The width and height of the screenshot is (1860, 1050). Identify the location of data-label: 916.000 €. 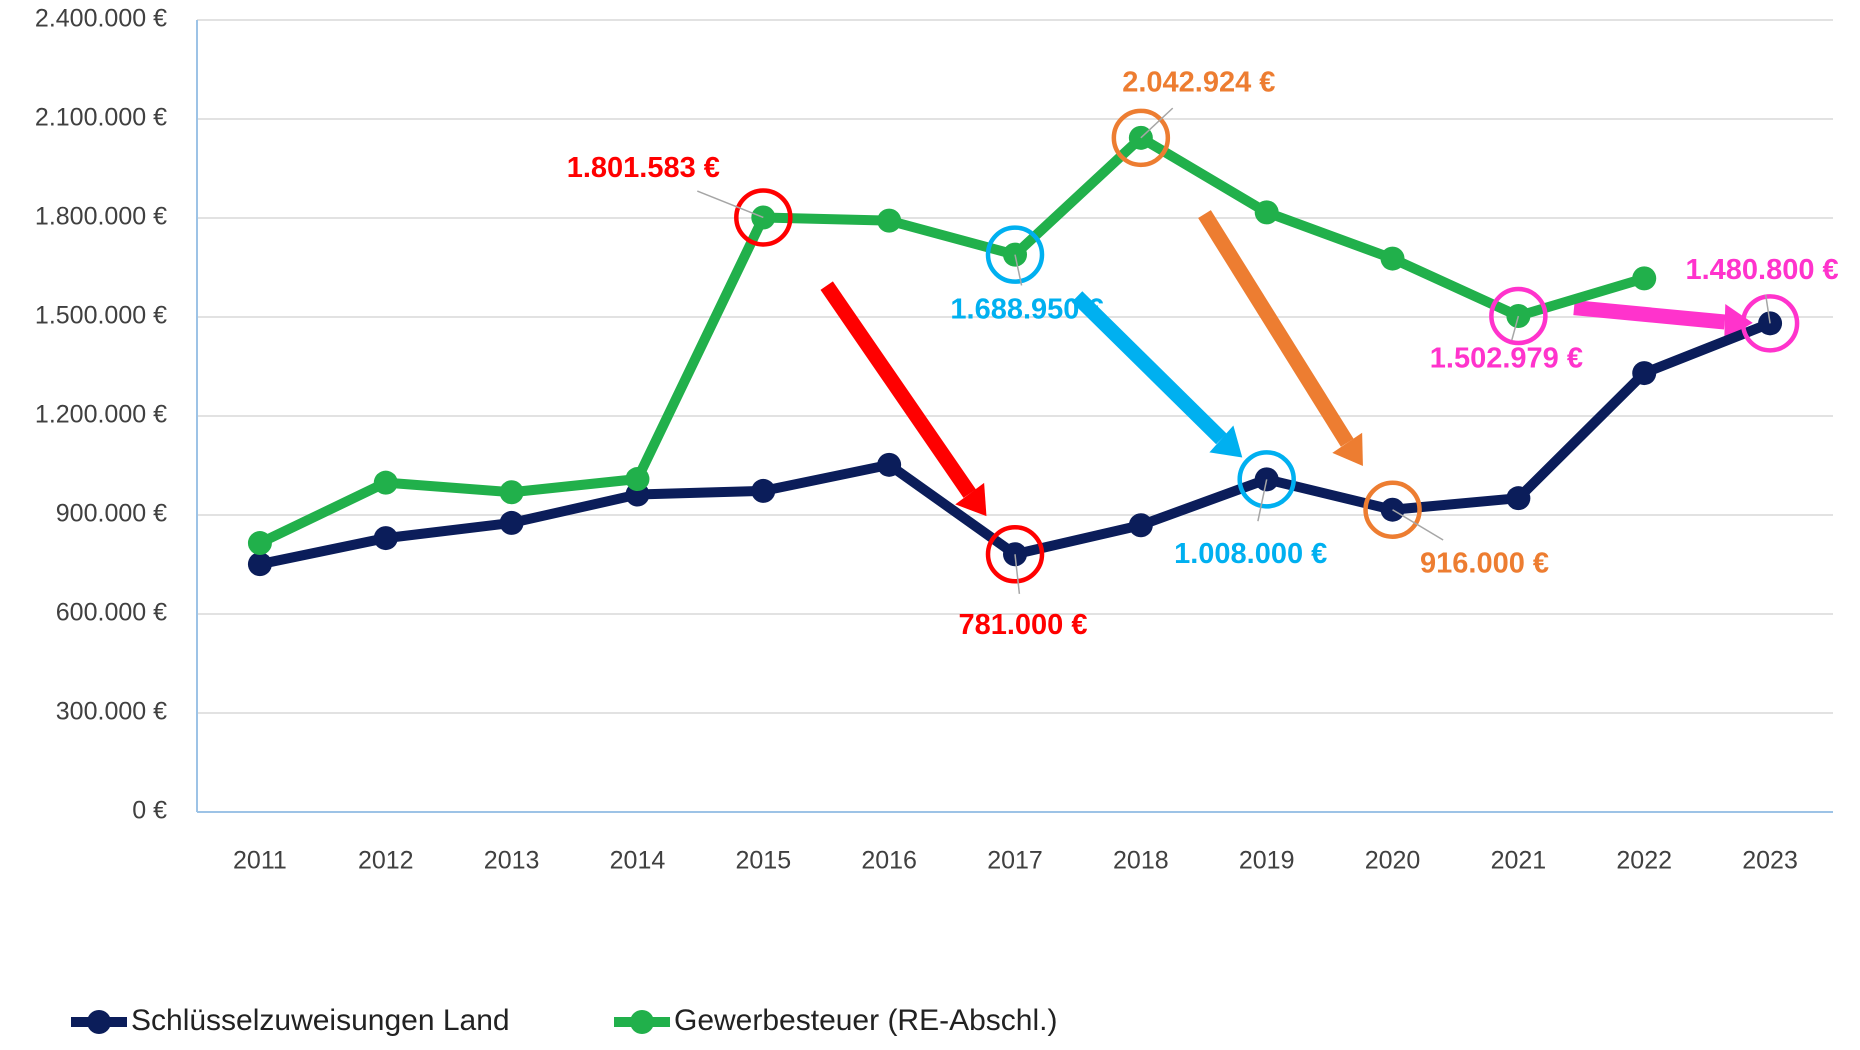
(1484, 563).